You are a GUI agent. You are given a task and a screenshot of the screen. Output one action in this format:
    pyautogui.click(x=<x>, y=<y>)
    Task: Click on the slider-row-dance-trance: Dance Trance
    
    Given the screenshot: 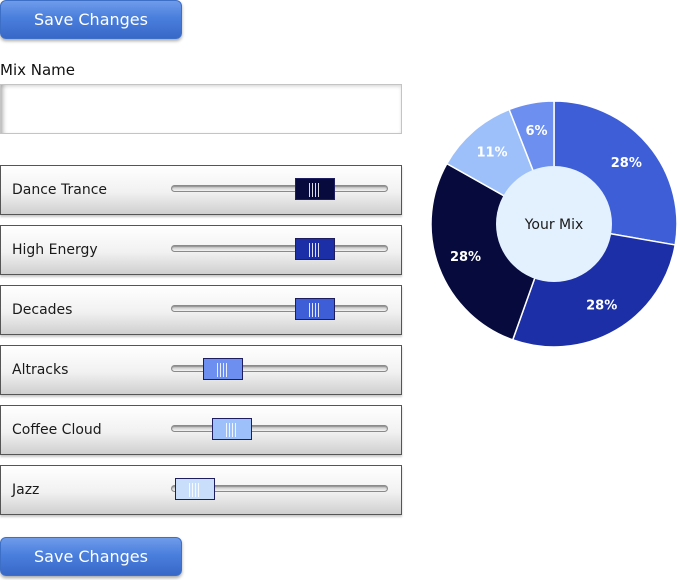 What is the action you would take?
    pyautogui.click(x=201, y=190)
    